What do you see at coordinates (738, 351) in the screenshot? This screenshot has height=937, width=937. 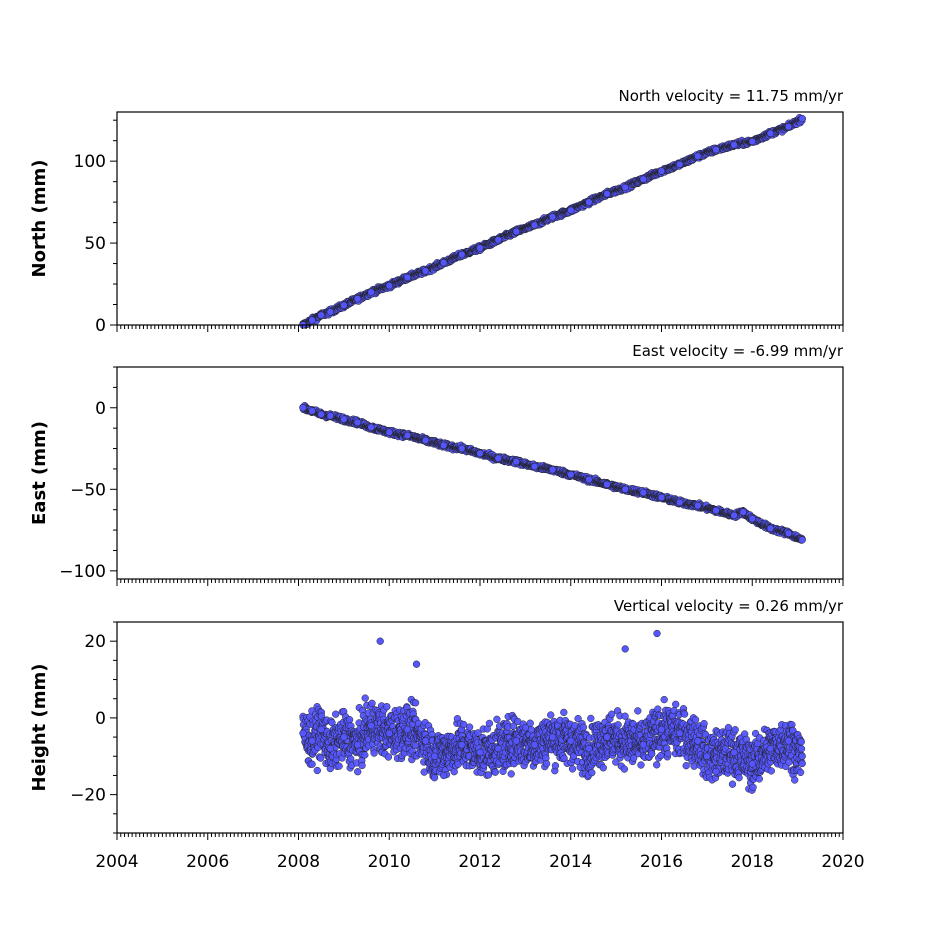 I see `east-velocity-title: East velocity = -6.99 mm/yr` at bounding box center [738, 351].